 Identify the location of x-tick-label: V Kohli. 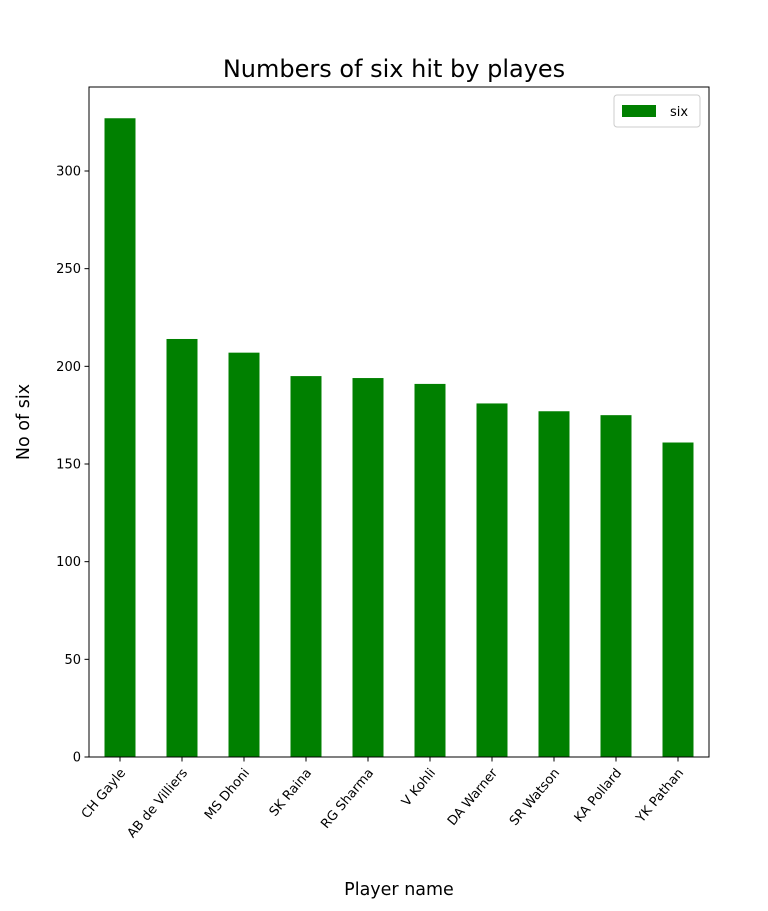
(419, 788).